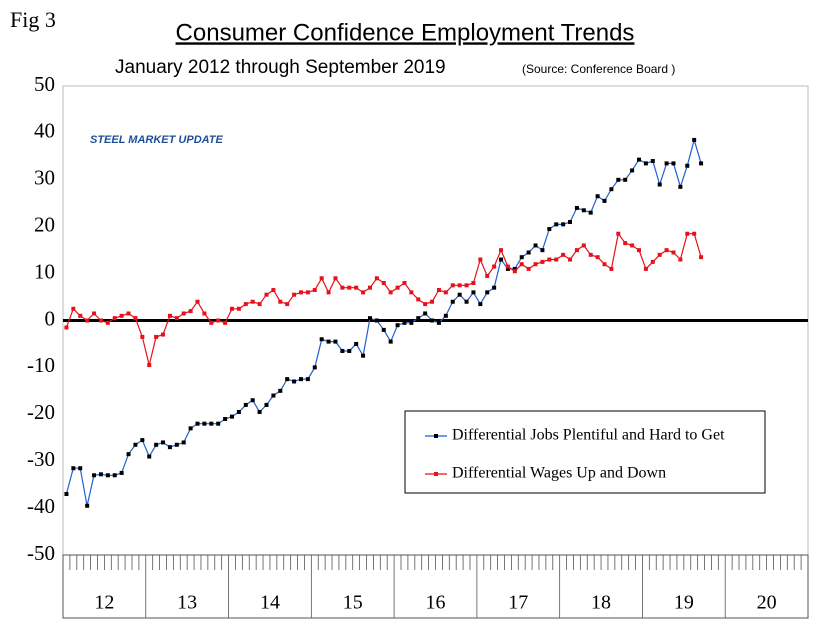 The width and height of the screenshot is (814, 627). Describe the element at coordinates (585, 452) in the screenshot. I see `legend-box` at that location.